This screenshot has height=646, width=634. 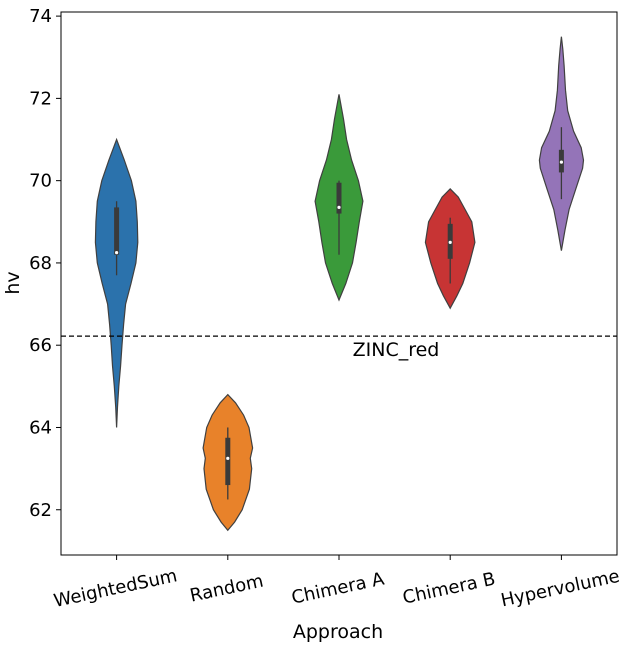 What do you see at coordinates (115, 588) in the screenshot?
I see `x-tick-label: WeightedSum` at bounding box center [115, 588].